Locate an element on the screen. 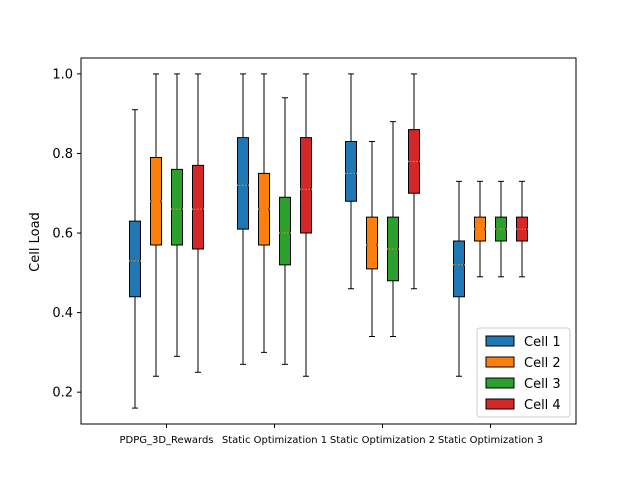 The width and height of the screenshot is (640, 478). y-axis-label: Cell Load is located at coordinates (35, 242).